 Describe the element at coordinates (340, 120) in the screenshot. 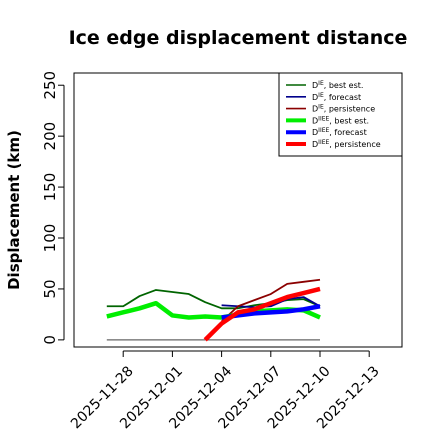

I see `legend-label: DIIEE, best est.` at that location.